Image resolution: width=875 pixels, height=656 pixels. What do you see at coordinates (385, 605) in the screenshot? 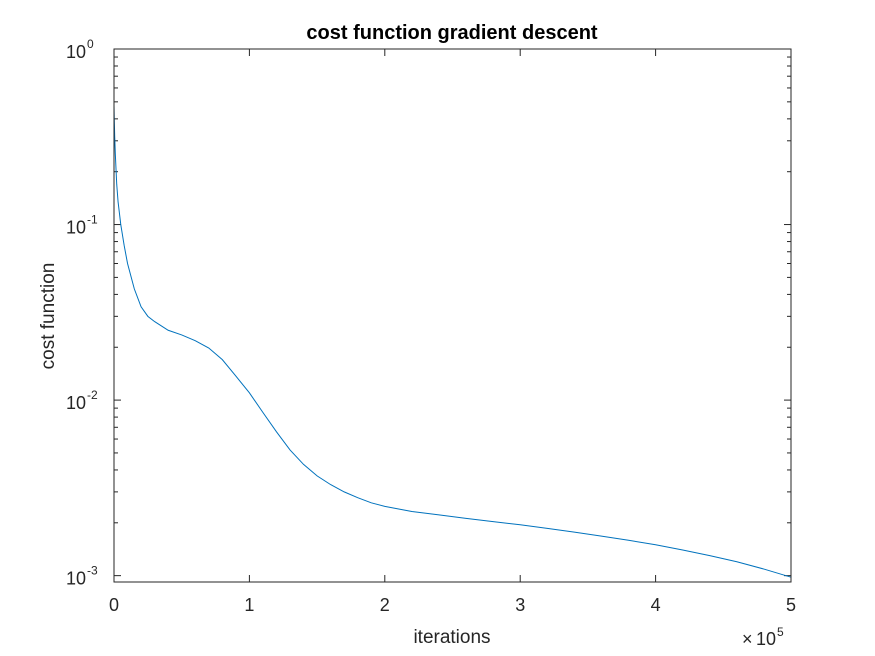
I see `x-tick-label: 2` at bounding box center [385, 605].